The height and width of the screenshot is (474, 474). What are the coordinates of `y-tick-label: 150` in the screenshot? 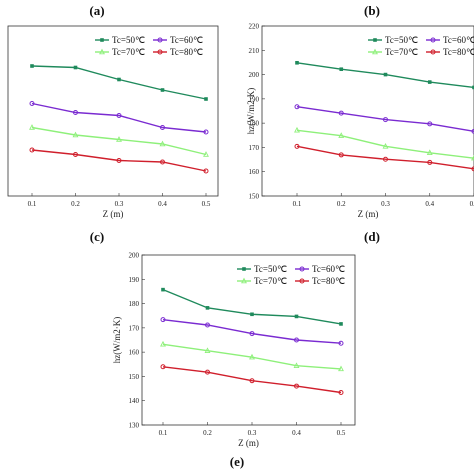 It's located at (134, 377).